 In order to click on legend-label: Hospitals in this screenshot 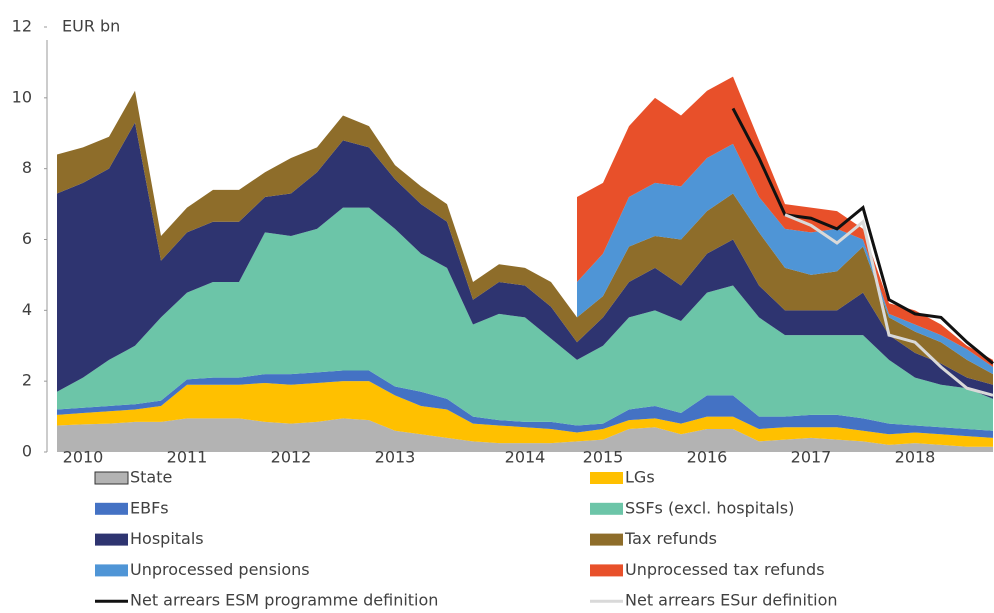, I will do `click(167, 538)`.